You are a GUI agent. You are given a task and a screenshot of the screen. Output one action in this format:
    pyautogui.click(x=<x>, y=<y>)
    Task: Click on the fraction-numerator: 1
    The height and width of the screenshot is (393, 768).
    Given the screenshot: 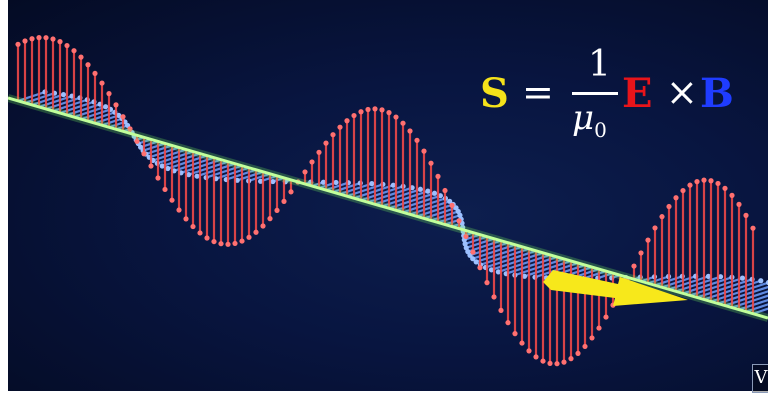 What is the action you would take?
    pyautogui.click(x=599, y=64)
    